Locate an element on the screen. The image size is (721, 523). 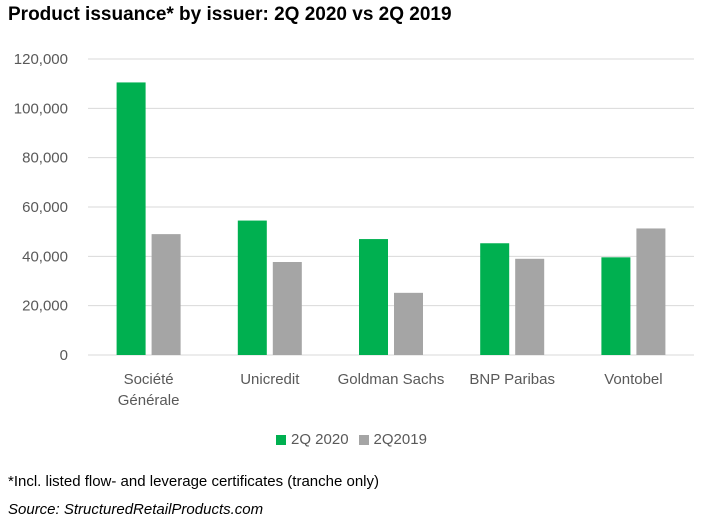
x-tick-label: Vontobel is located at coordinates (633, 379).